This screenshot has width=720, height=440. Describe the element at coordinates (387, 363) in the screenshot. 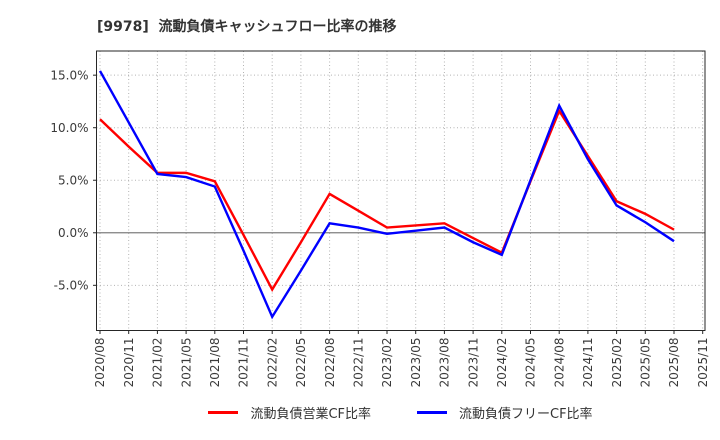

I see `x-tick-label: 2023/02` at that location.